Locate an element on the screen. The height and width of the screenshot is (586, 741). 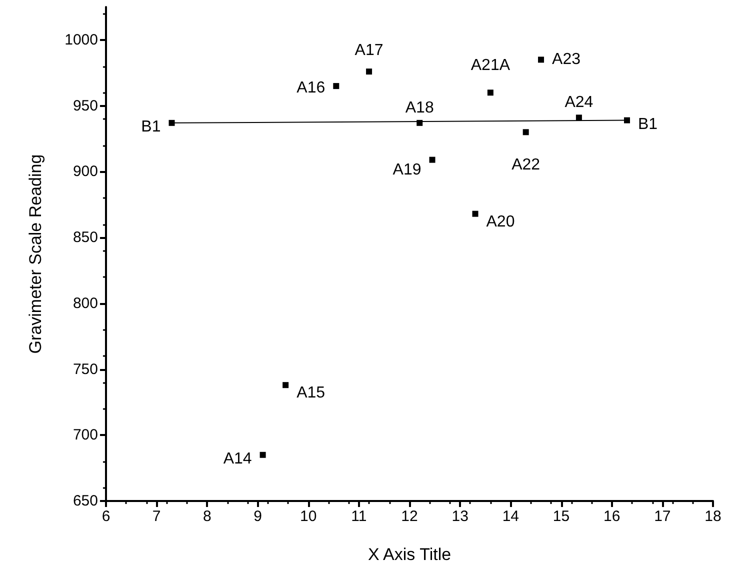
x-tick-label: 11 is located at coordinates (359, 516).